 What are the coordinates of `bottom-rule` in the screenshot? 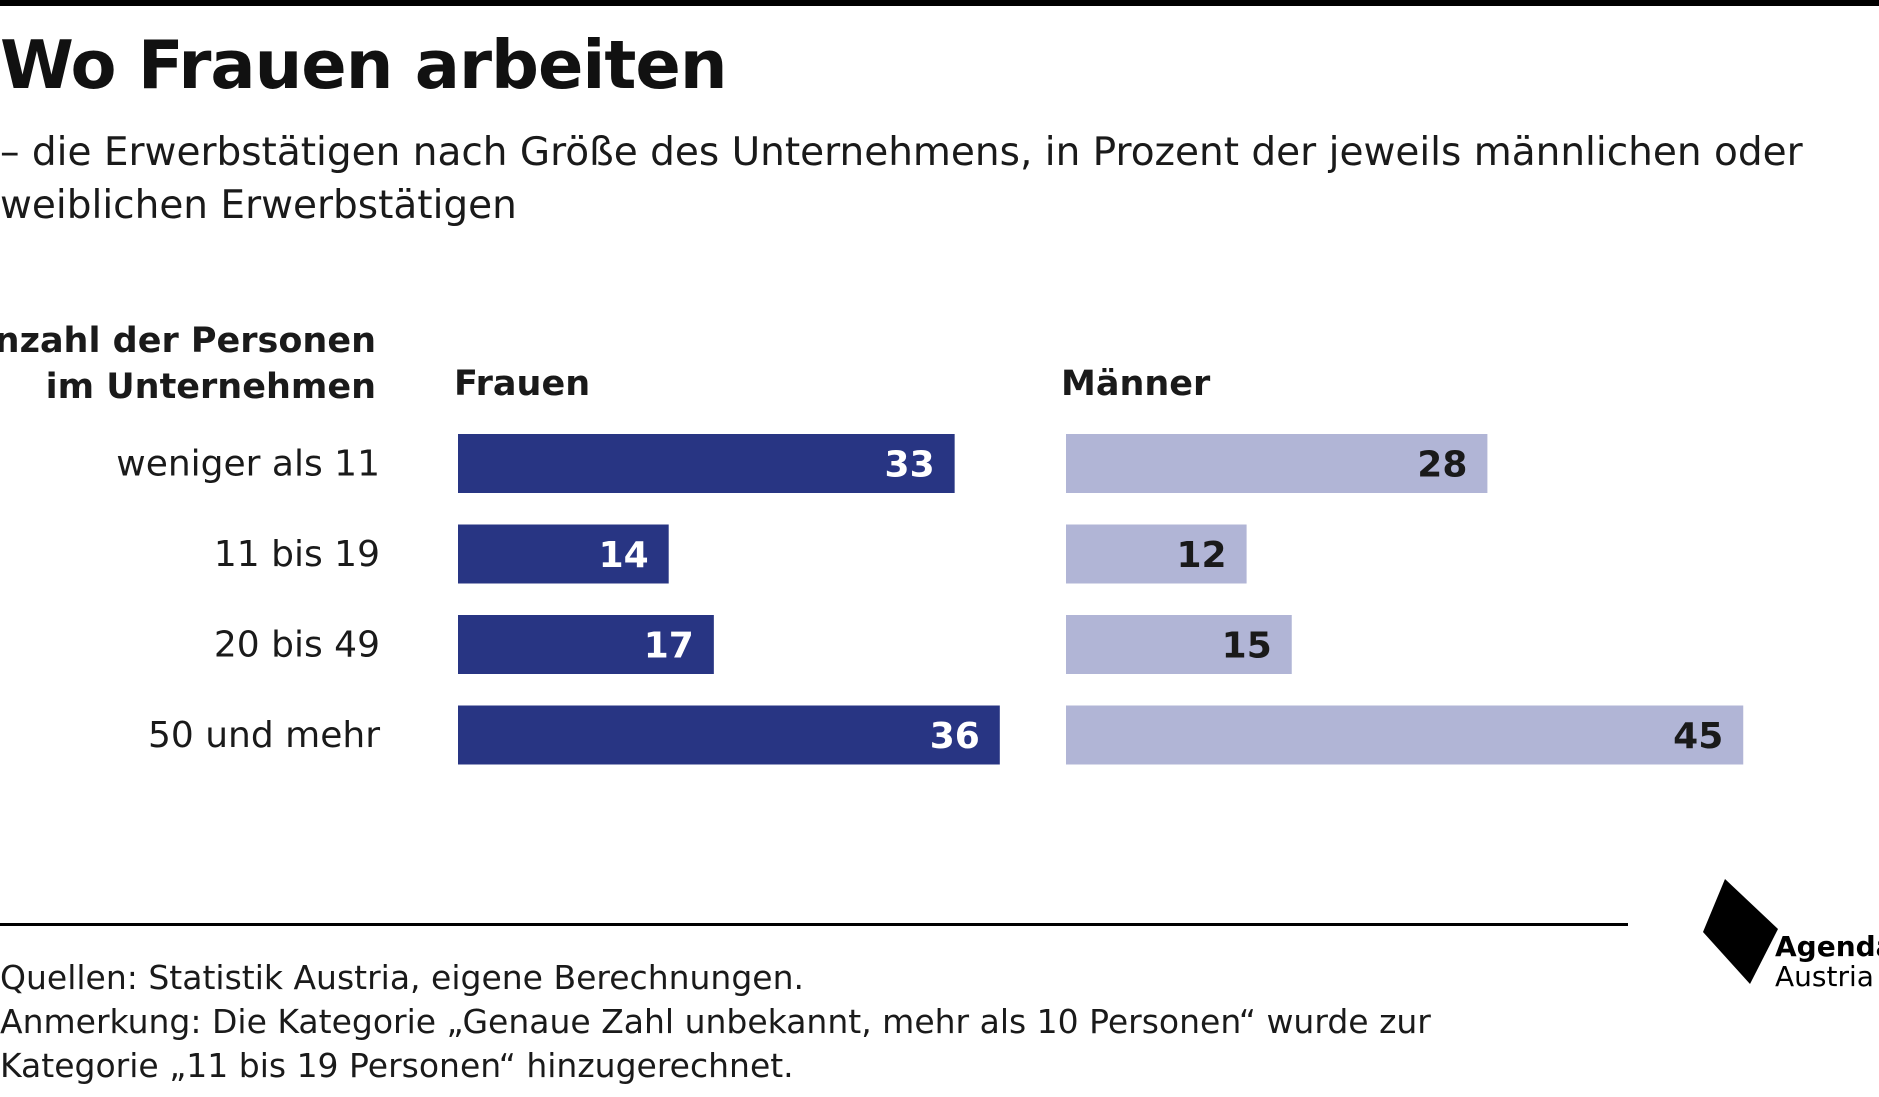 It's located at (814, 924).